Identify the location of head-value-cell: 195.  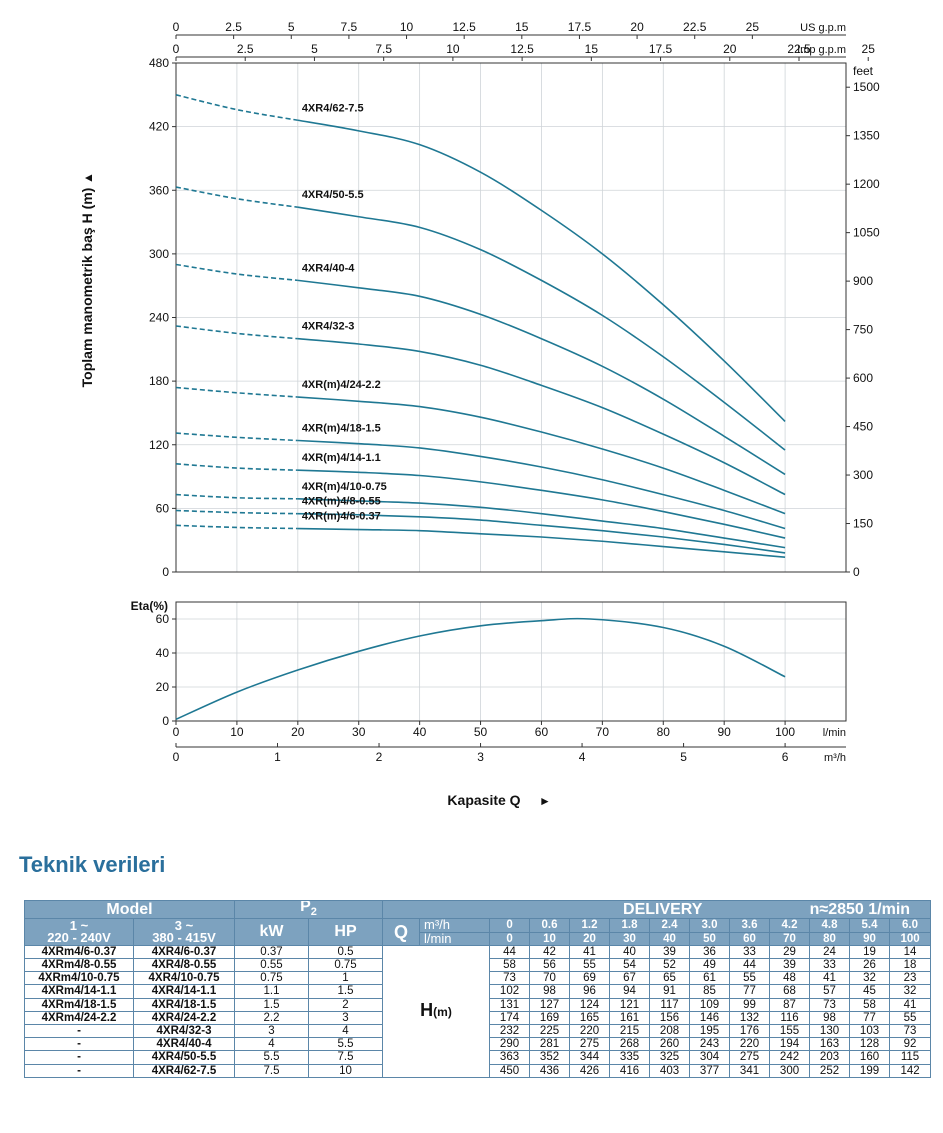
(710, 1031).